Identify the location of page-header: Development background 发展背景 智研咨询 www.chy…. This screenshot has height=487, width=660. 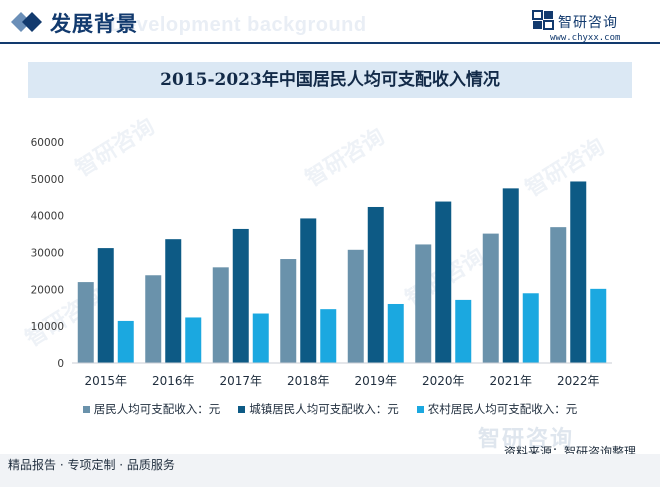
(330, 25).